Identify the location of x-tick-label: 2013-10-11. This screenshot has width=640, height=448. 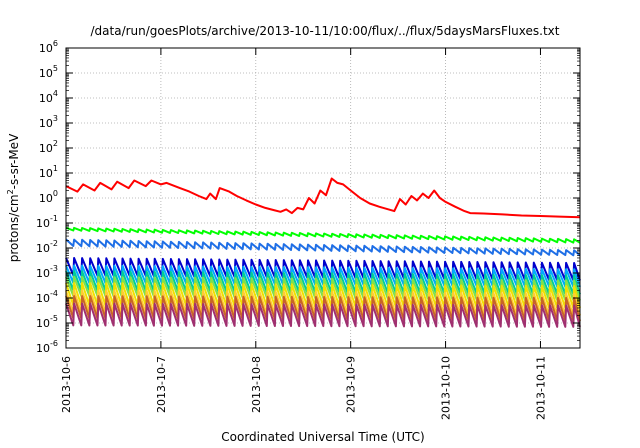
(540, 388).